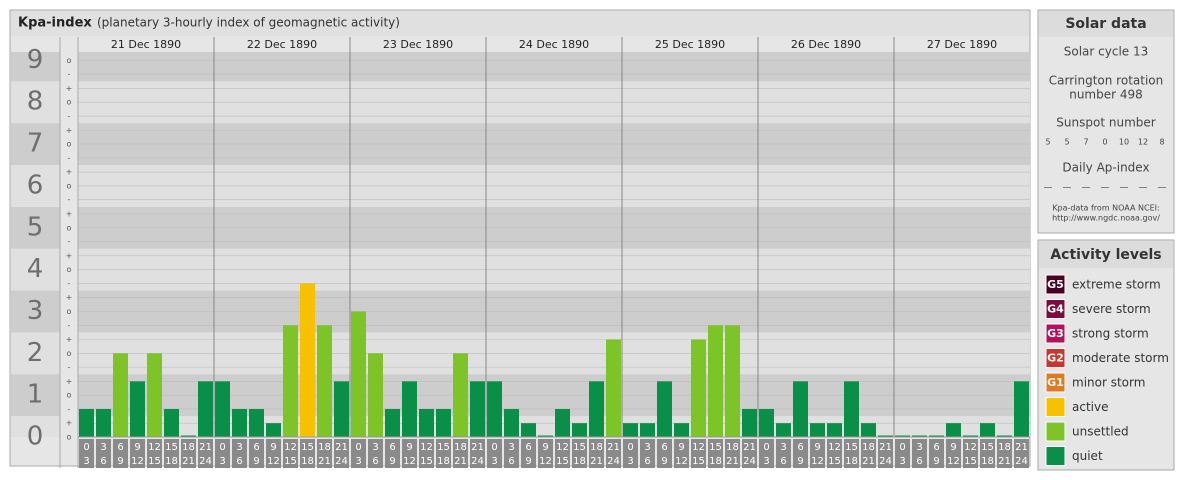  I want to click on legend-badge: G5, so click(1055, 284).